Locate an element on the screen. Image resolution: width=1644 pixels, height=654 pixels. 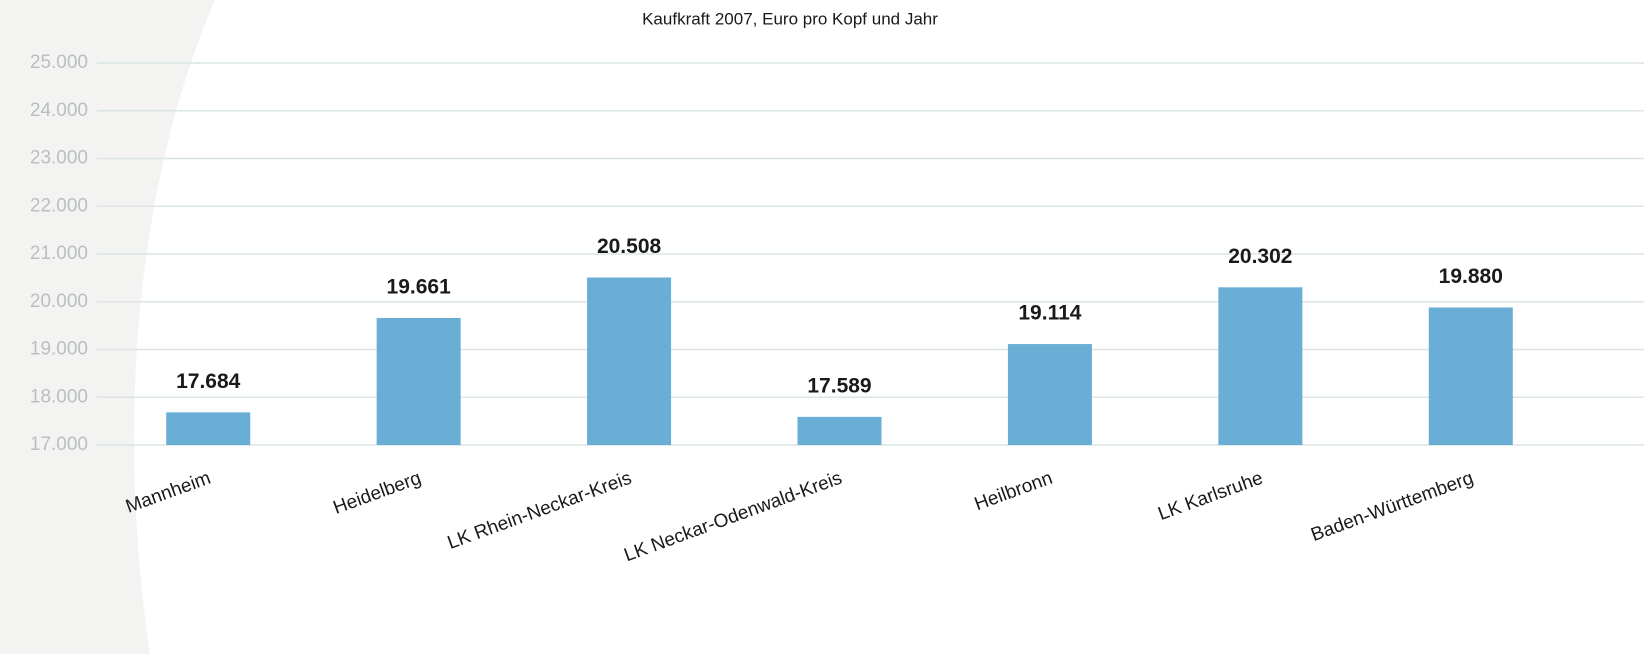
x-tick-label: Heidelberg is located at coordinates (378, 493).